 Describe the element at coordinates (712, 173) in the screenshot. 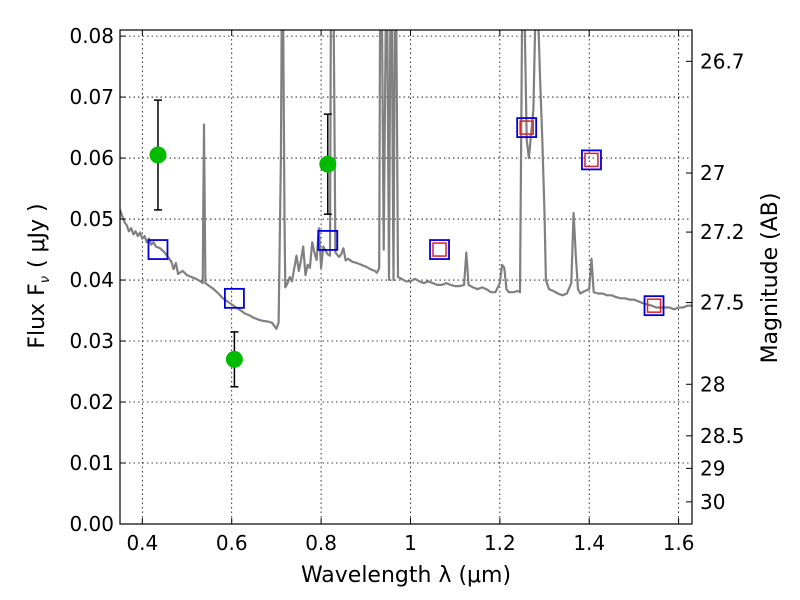

I see `y2-tick-label: 27` at that location.